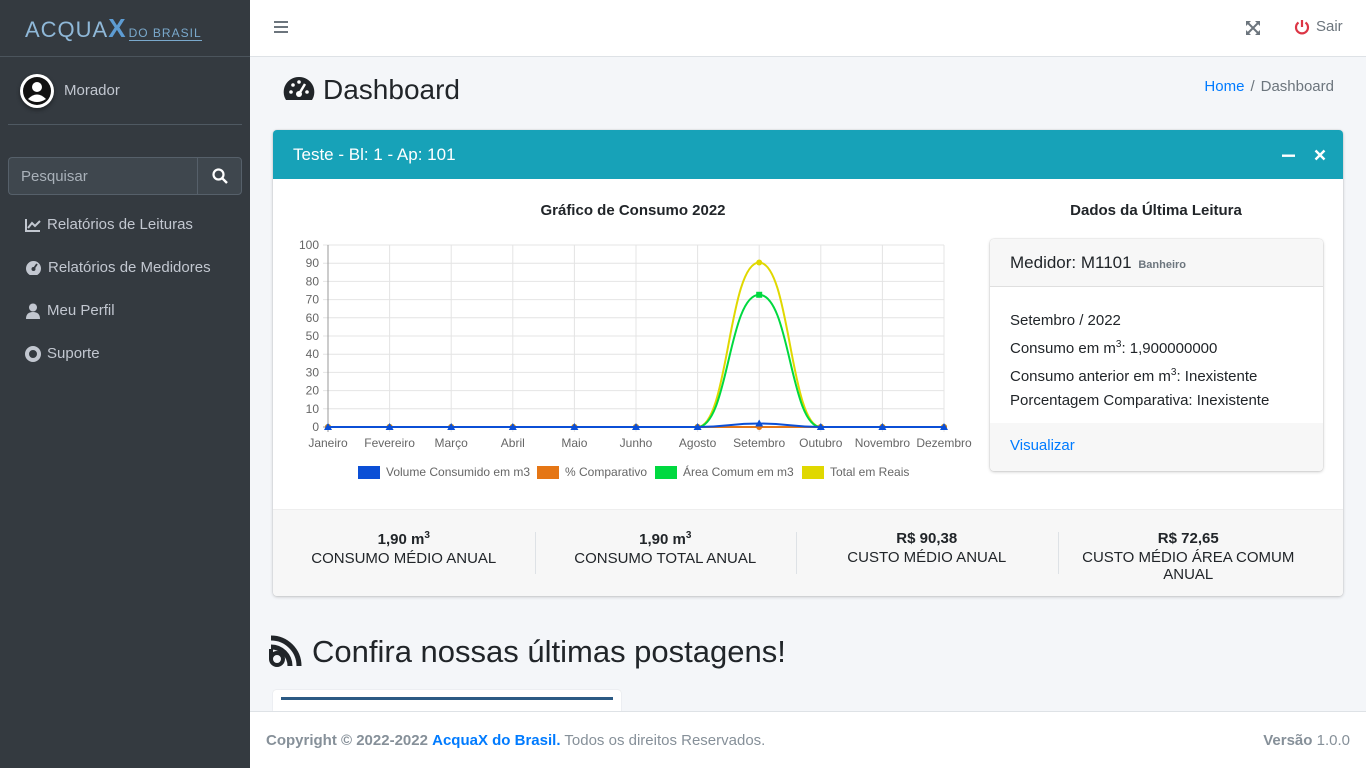 The image size is (1366, 768). What do you see at coordinates (1224, 86) in the screenshot?
I see `breadcrumb-home: Home` at bounding box center [1224, 86].